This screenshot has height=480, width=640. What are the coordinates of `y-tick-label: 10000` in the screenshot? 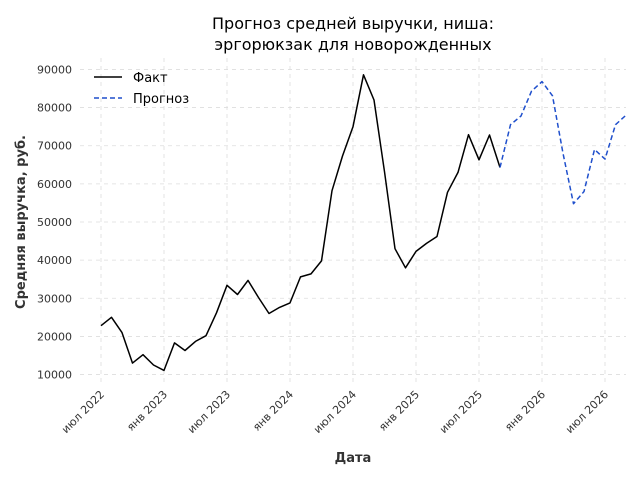 It's located at (54, 375).